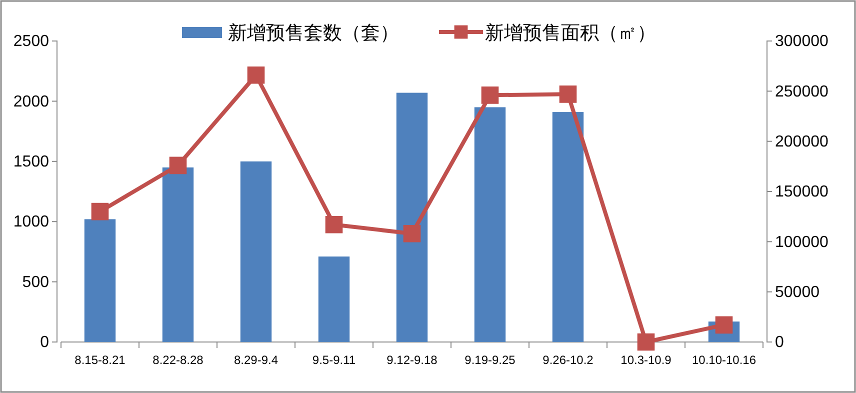  Describe the element at coordinates (31, 162) in the screenshot. I see `y-tick-label: 1500` at that location.